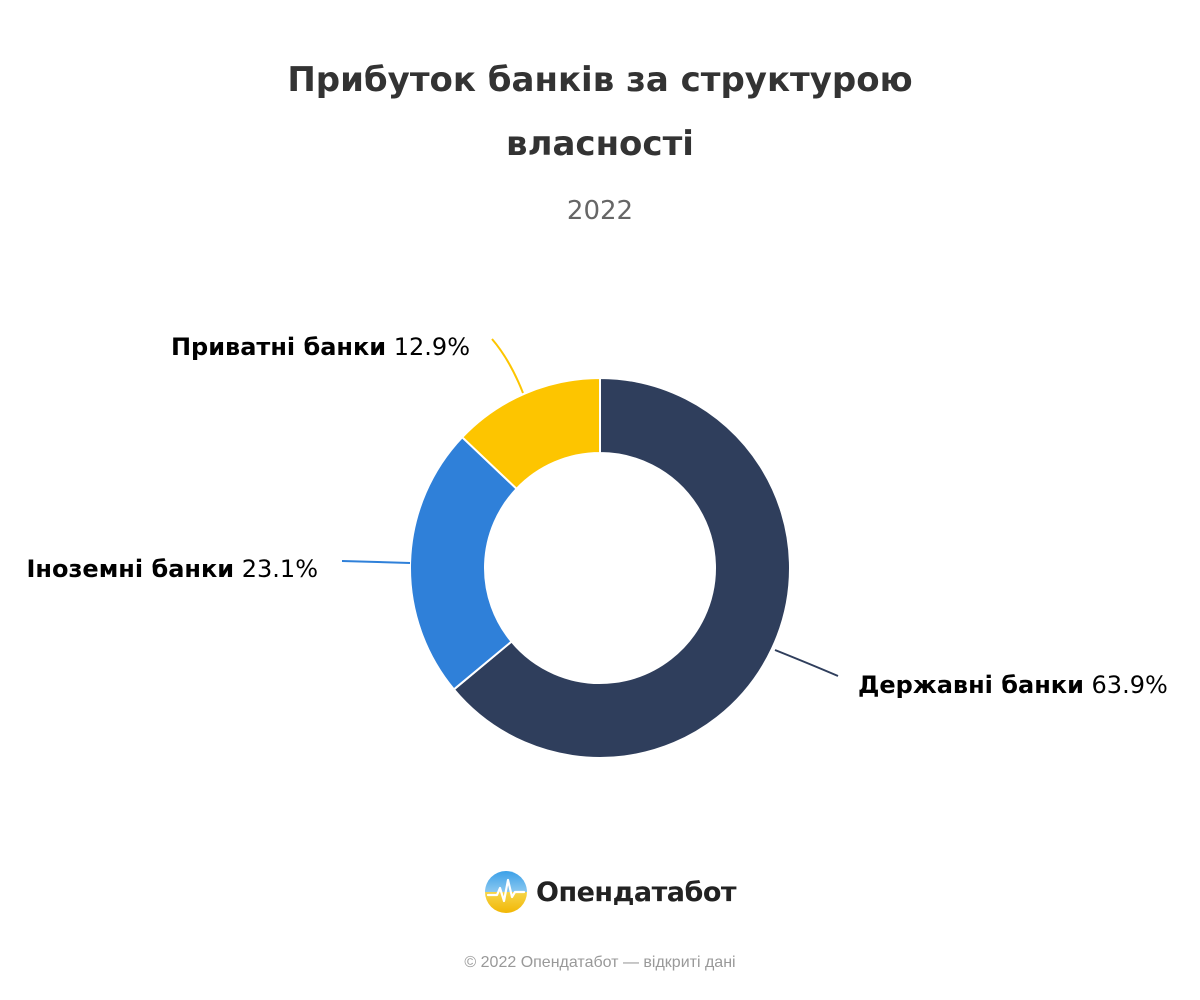 This screenshot has height=1000, width=1200. Describe the element at coordinates (600, 112) in the screenshot. I see `chart-title: Прибуток банків за структурою власності` at that location.